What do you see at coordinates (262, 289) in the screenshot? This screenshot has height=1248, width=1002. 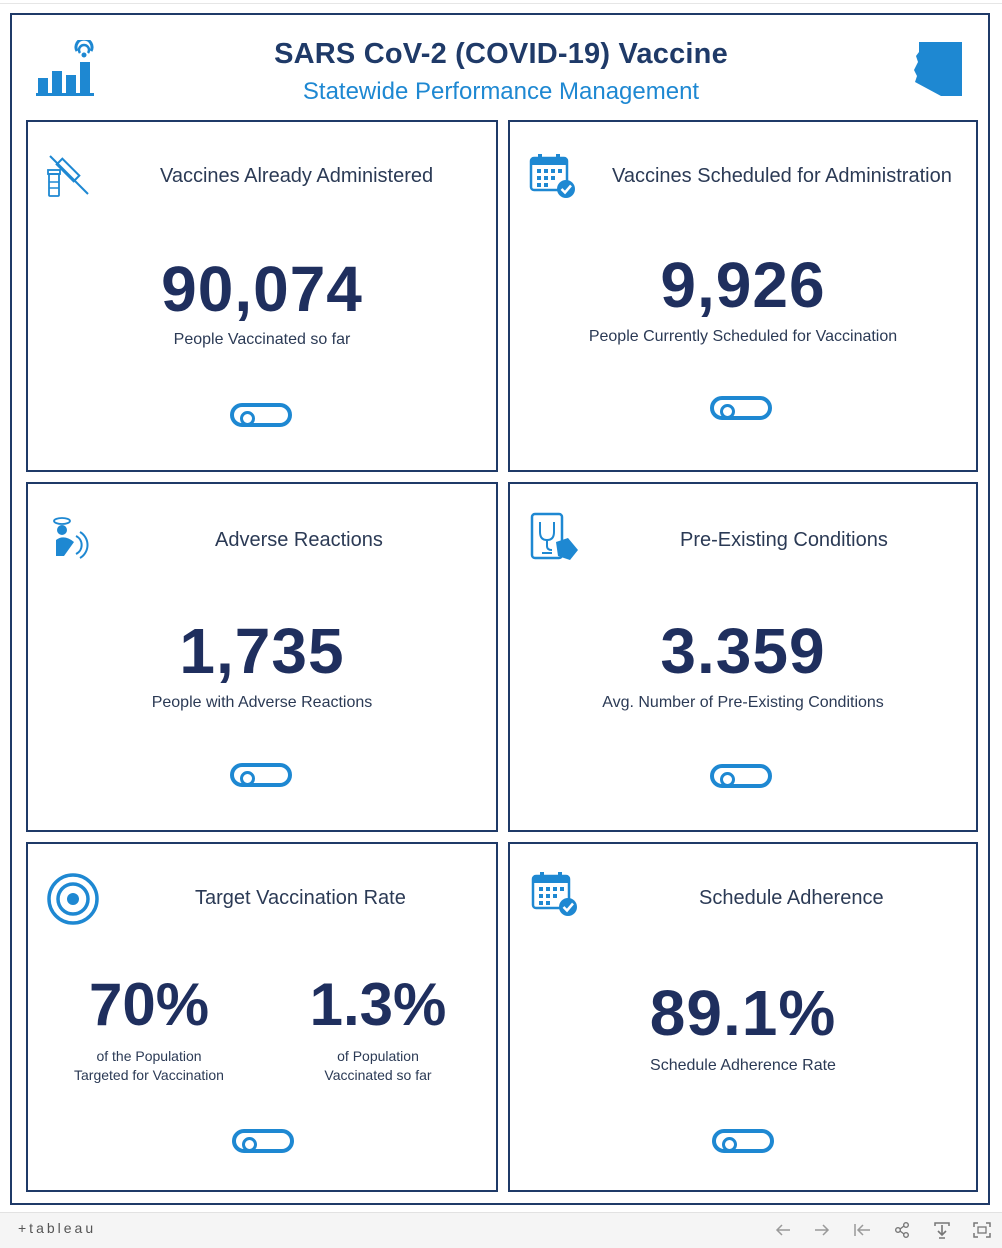 I see `metric-value: 90,074` at bounding box center [262, 289].